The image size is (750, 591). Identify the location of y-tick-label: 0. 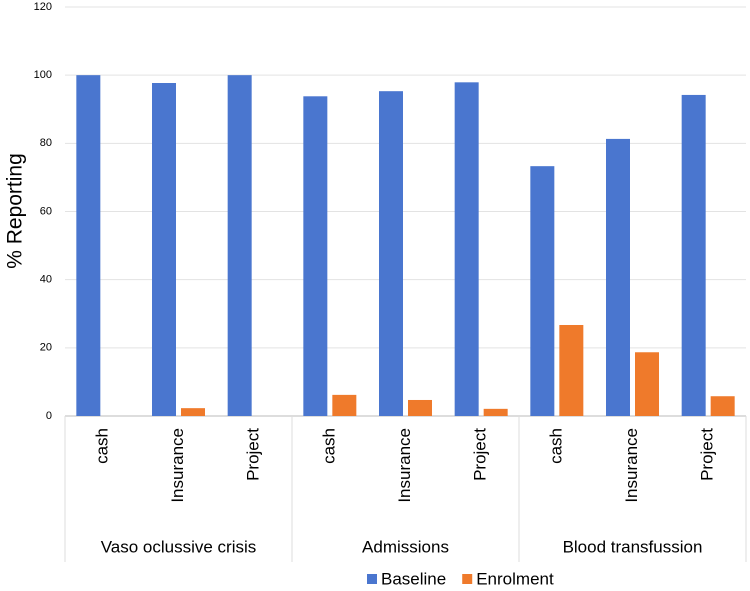
(49, 416).